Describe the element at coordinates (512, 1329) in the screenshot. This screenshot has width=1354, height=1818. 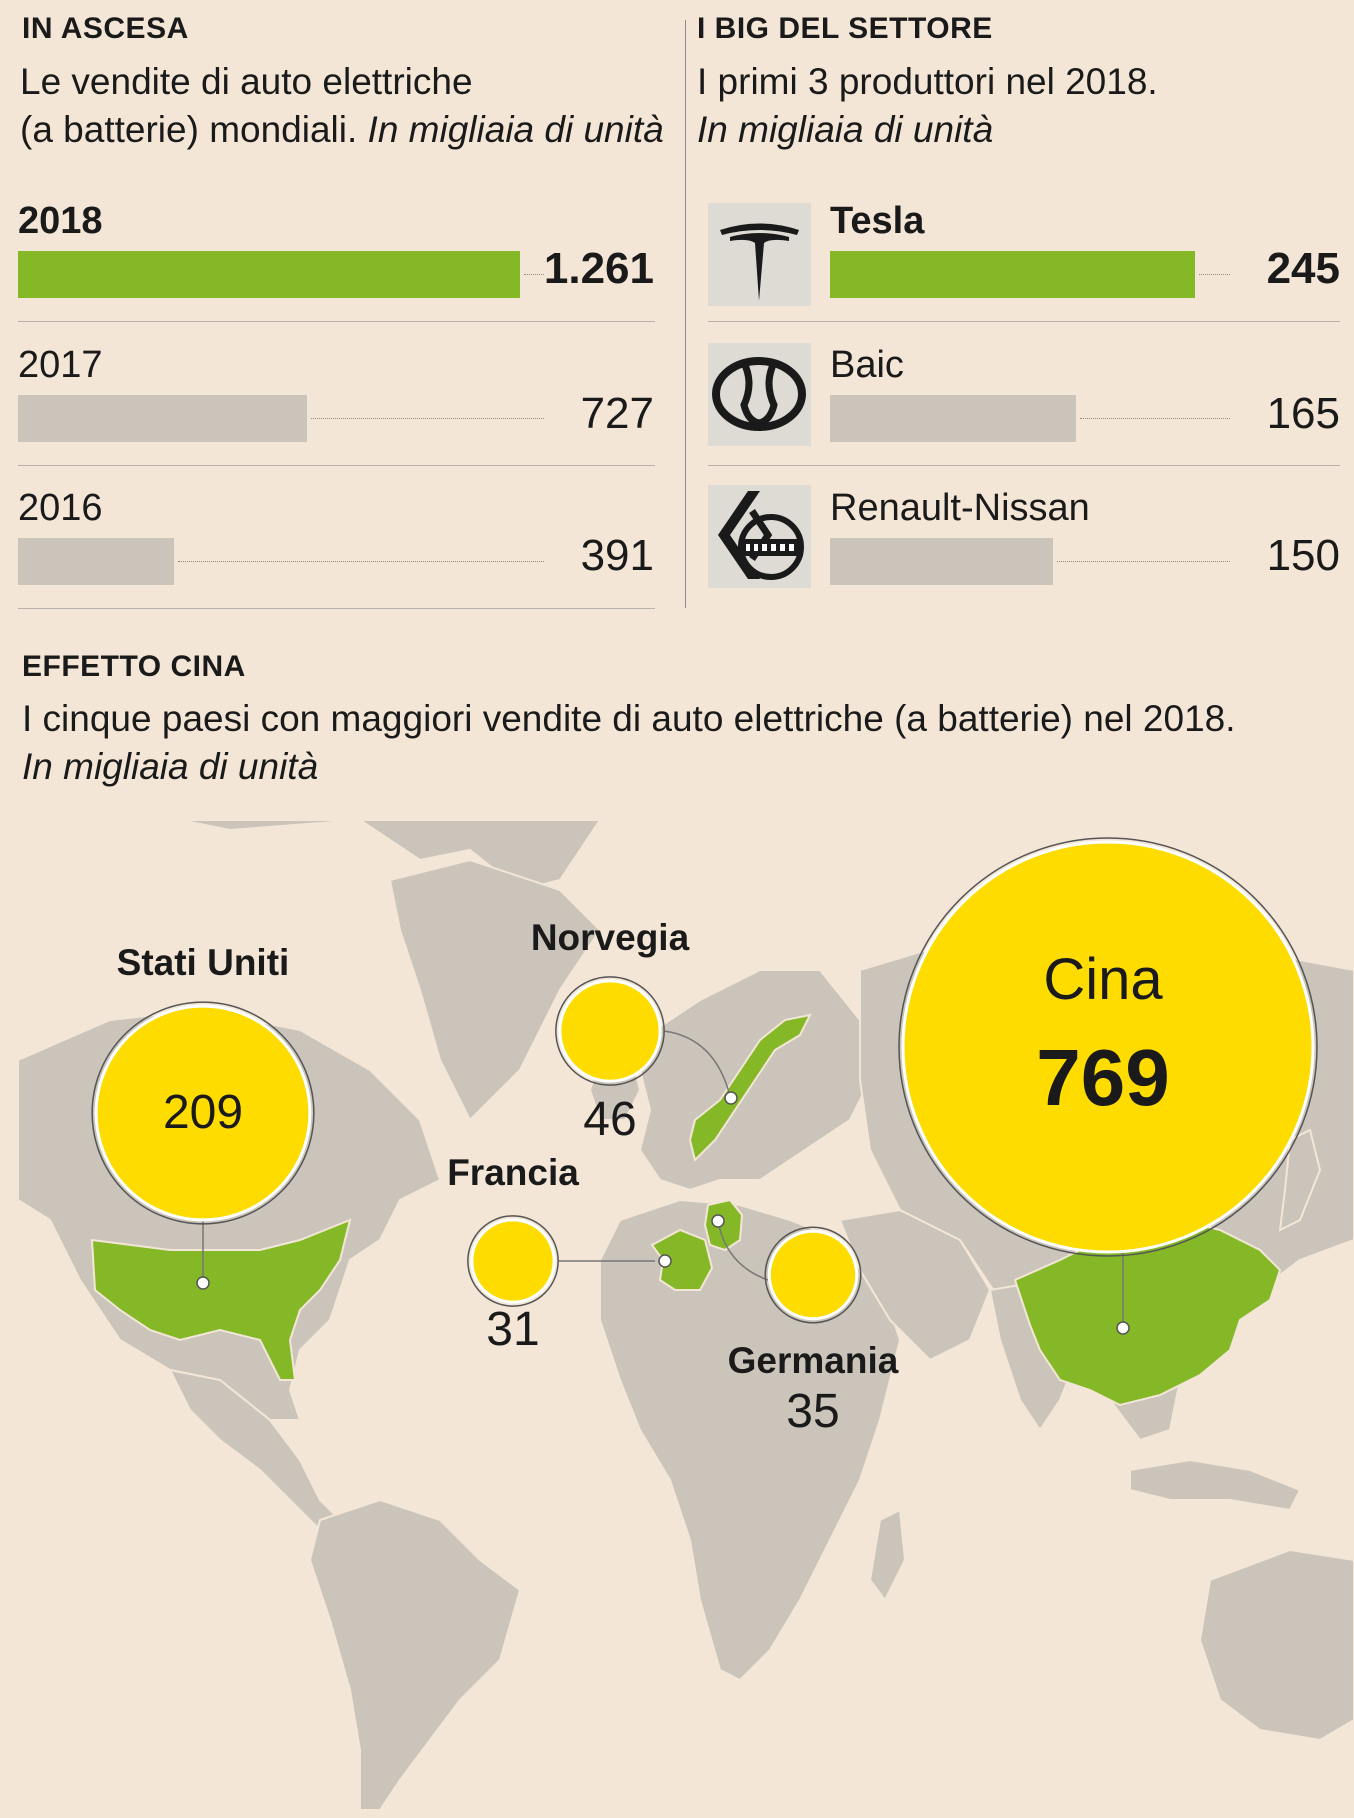
I see `country-value-france: 31` at that location.